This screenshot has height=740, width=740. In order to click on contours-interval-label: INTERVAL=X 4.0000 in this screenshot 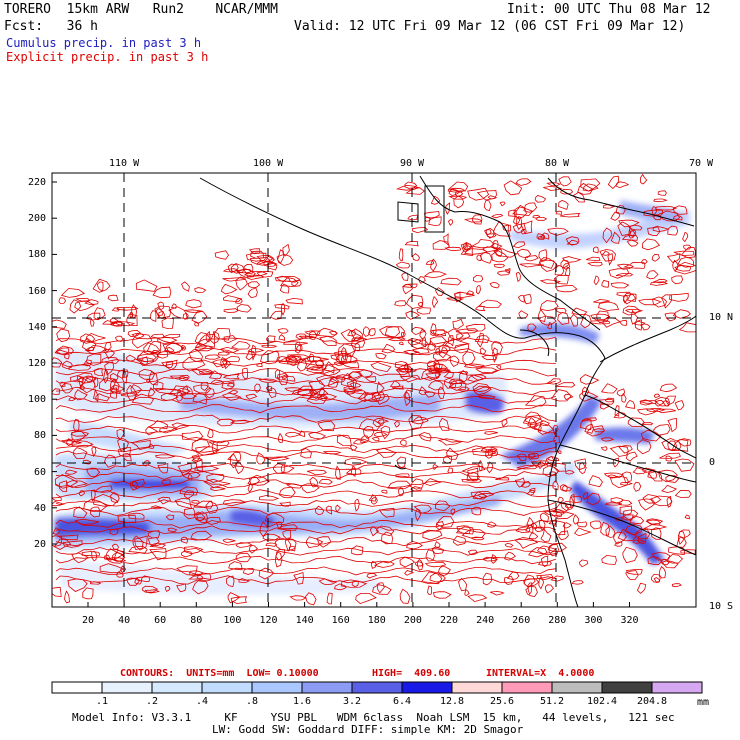, I will do `click(540, 673)`.